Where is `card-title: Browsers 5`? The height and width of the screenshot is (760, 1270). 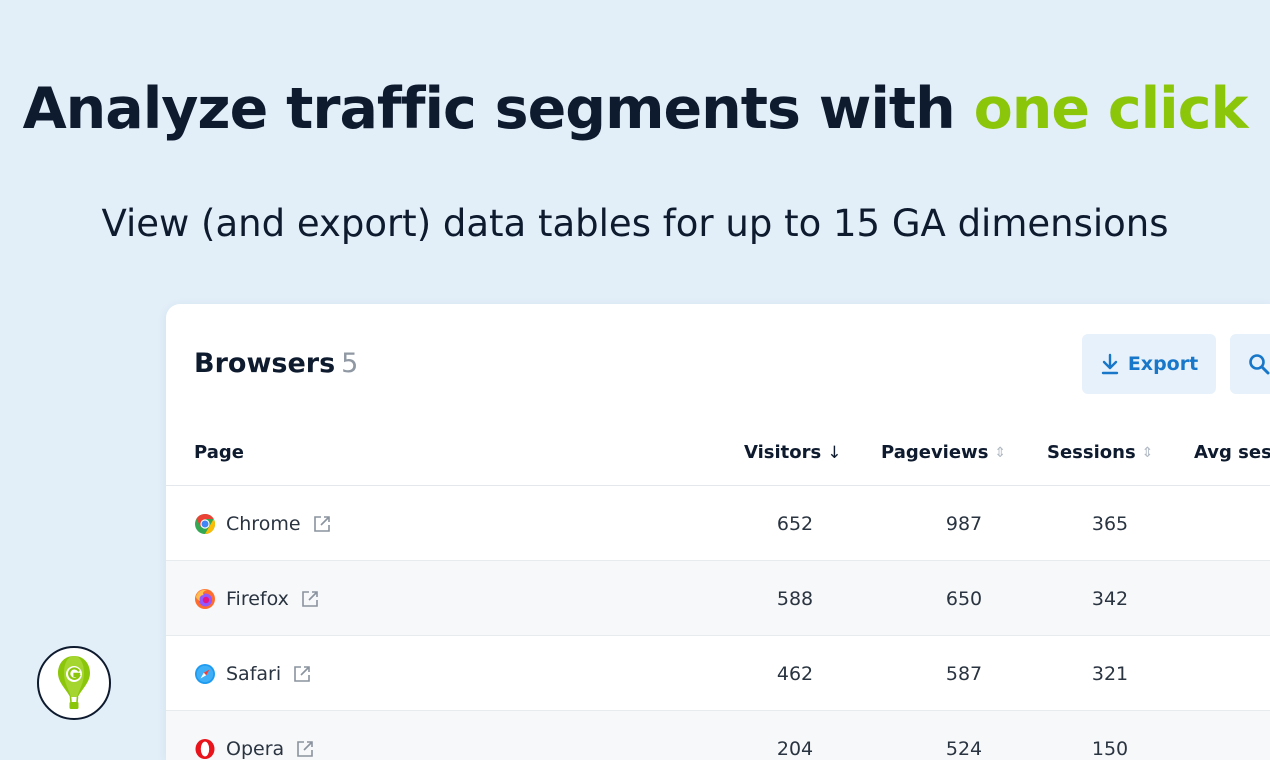
card-title: Browsers 5 is located at coordinates (276, 363).